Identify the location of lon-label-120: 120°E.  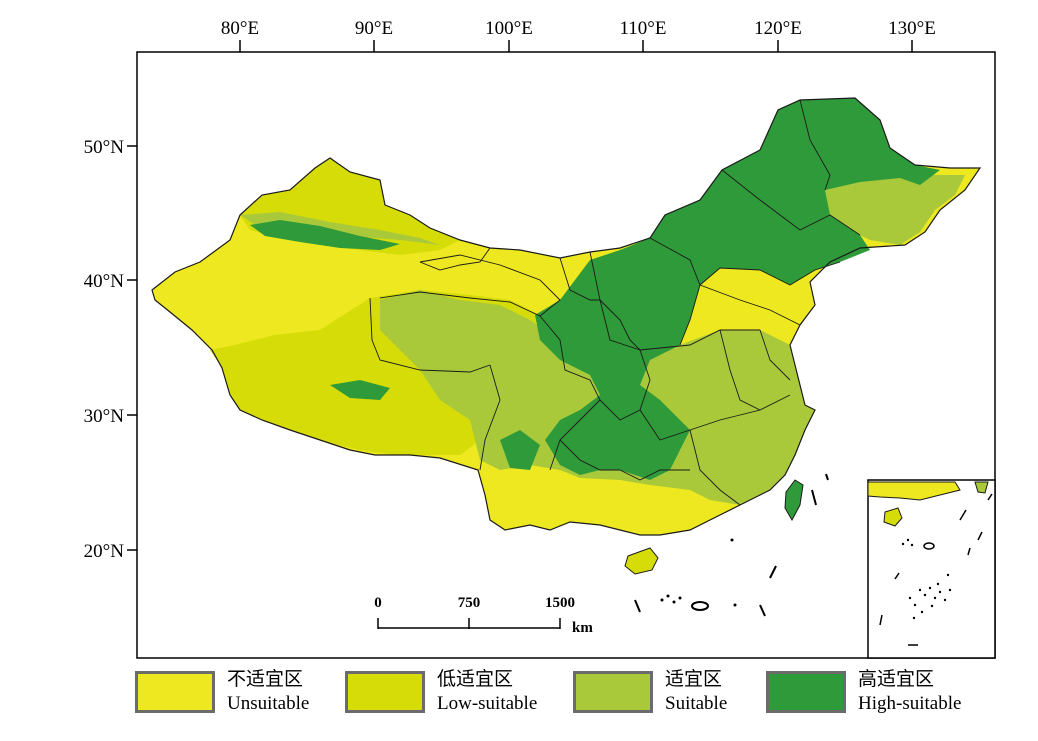
(778, 28).